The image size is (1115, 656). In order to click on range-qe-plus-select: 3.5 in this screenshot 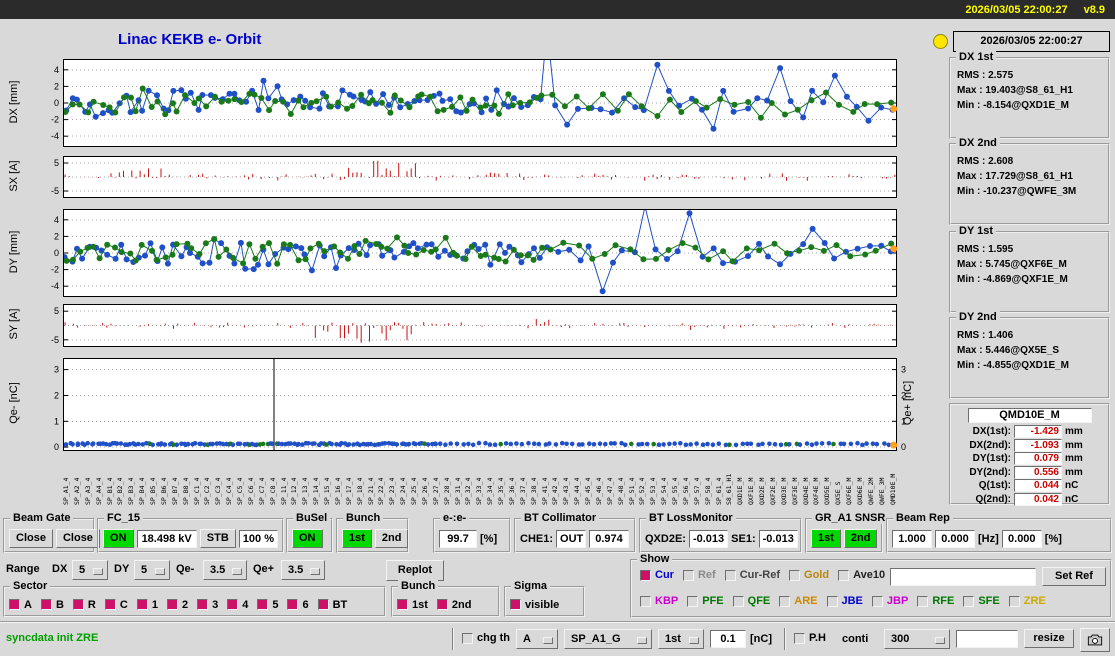, I will do `click(303, 570)`.